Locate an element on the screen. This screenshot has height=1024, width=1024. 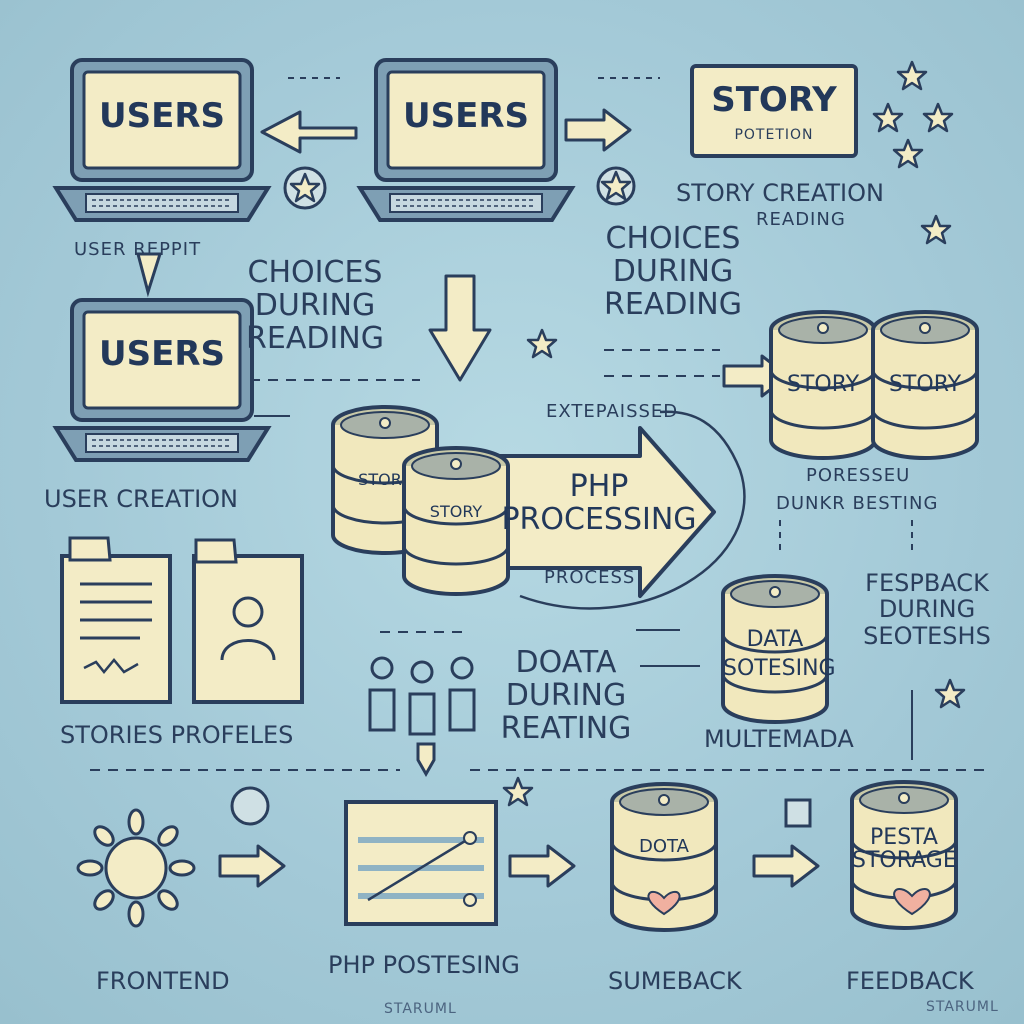
drum-label-story-2: STORY is located at coordinates (925, 384).